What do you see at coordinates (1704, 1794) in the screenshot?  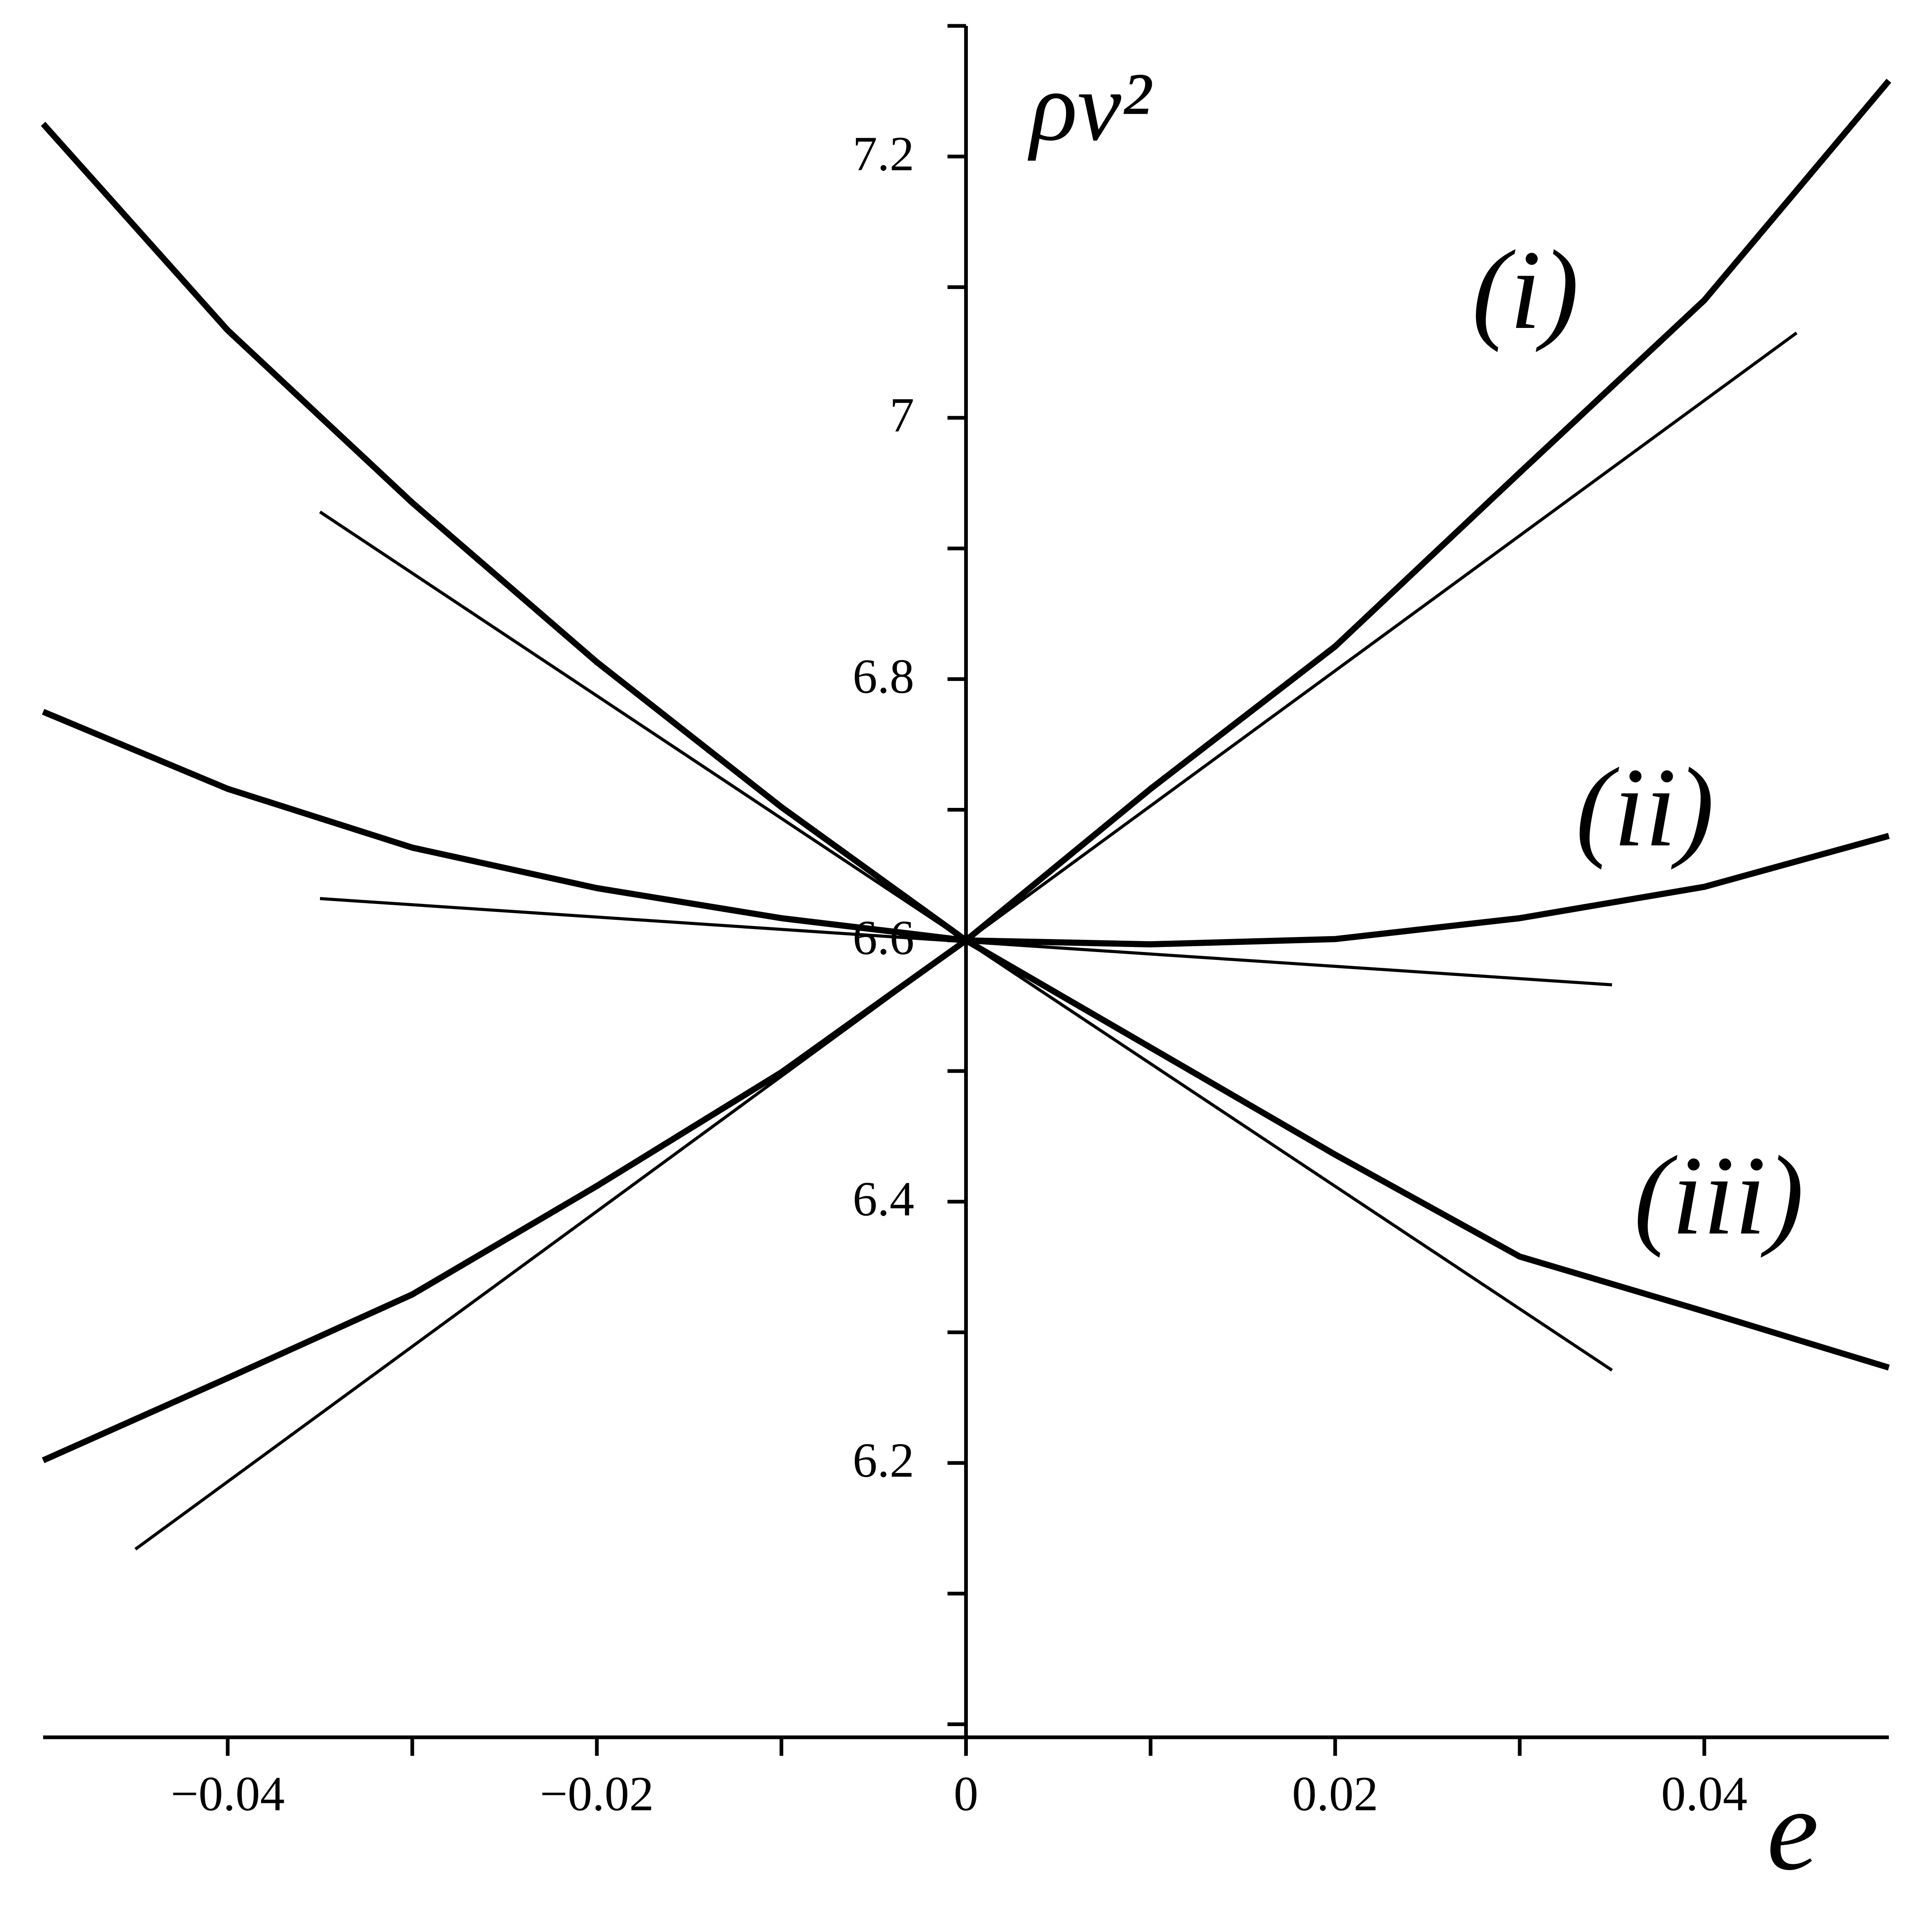 I see `x-tick-label: 0.04` at bounding box center [1704, 1794].